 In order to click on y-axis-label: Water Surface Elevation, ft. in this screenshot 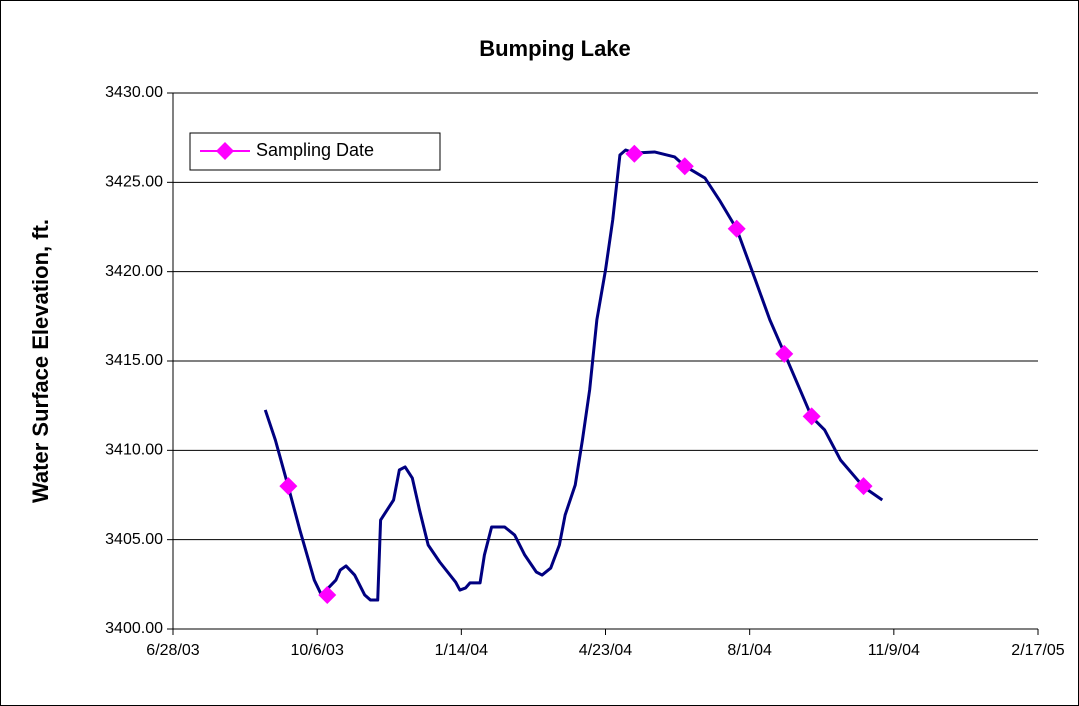, I will do `click(40, 361)`.